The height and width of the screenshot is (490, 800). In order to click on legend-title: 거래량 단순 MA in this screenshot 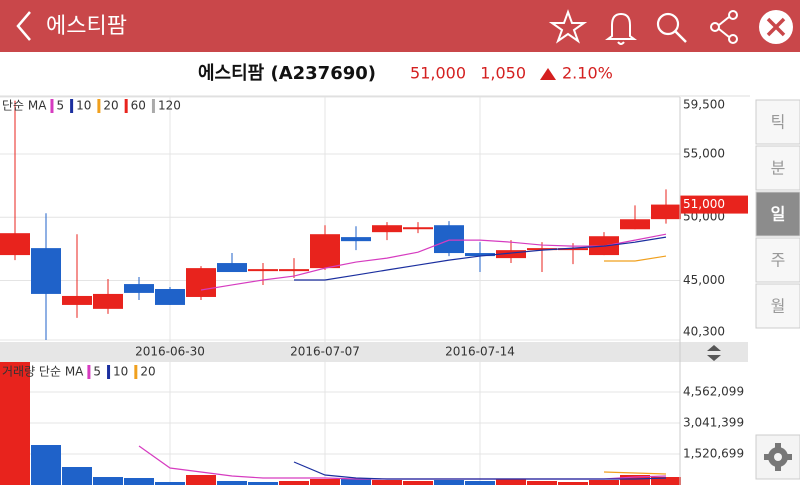, I will do `click(43, 372)`.